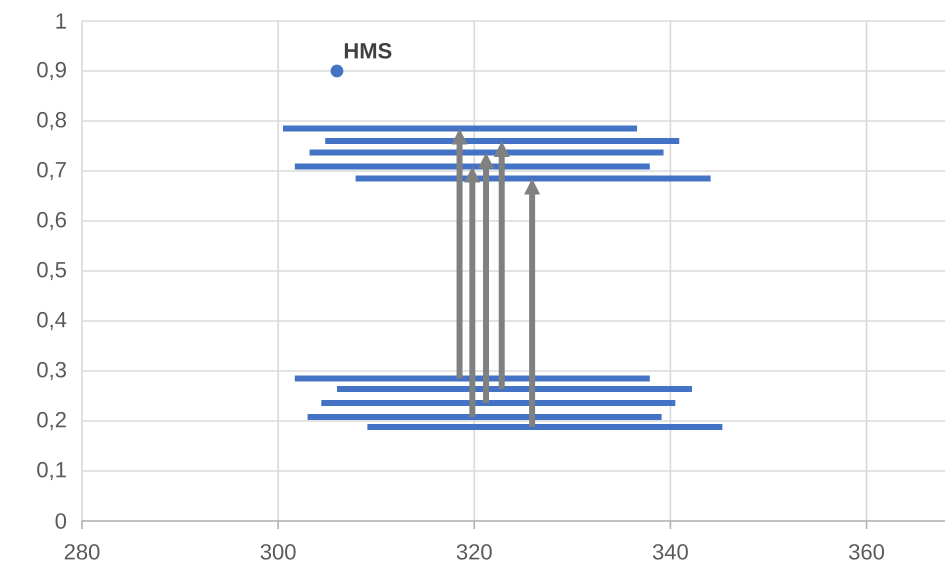 The width and height of the screenshot is (945, 583). What do you see at coordinates (51, 321) in the screenshot?
I see `y-tick-label: 0,4` at bounding box center [51, 321].